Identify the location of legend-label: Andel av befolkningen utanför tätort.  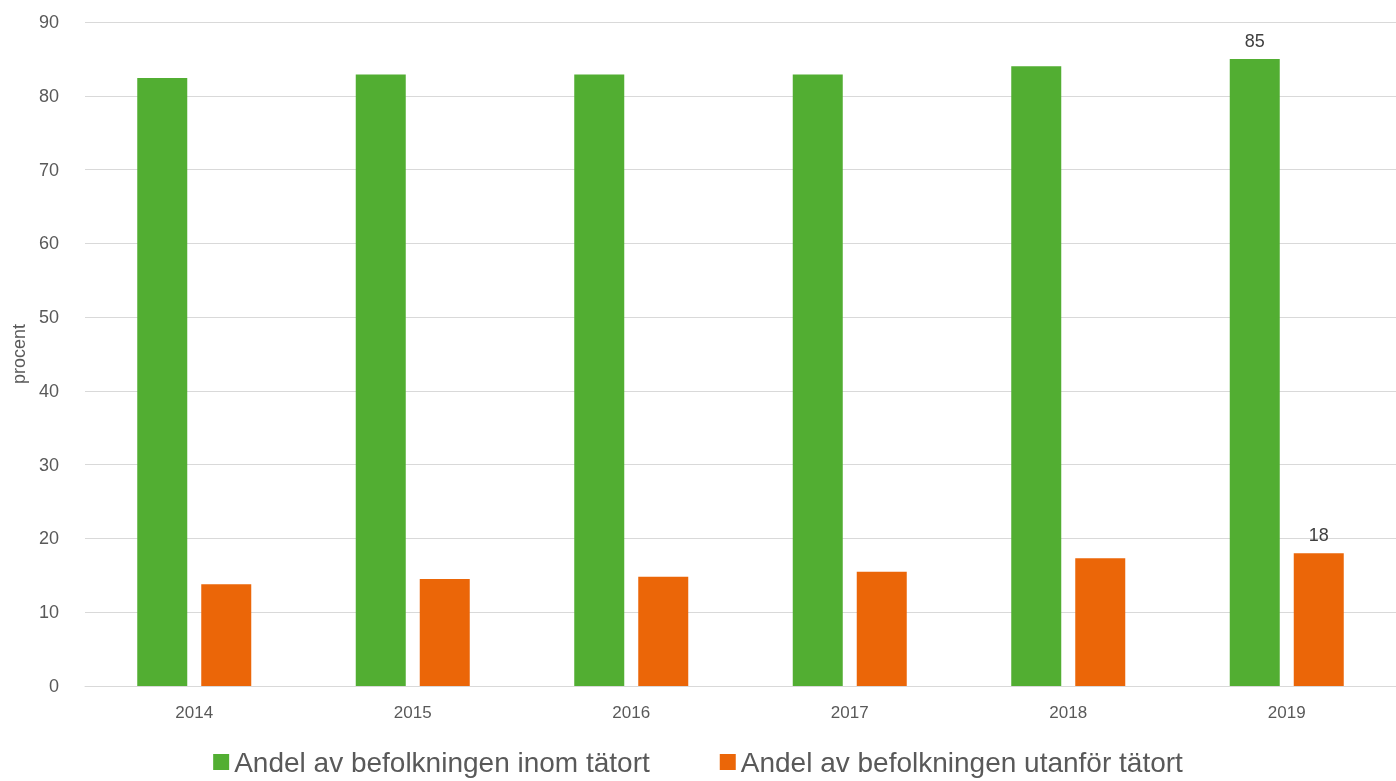
(962, 762).